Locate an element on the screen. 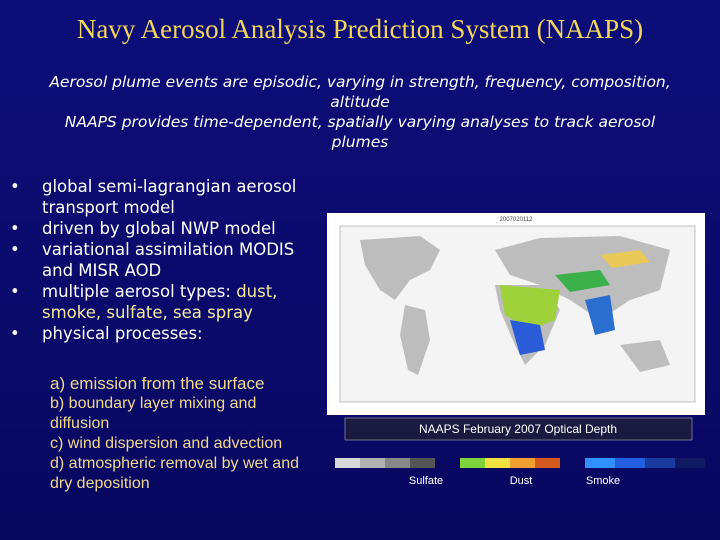  bullet-highlight: dust, smoke, sulfate, sea spray is located at coordinates (160, 302).